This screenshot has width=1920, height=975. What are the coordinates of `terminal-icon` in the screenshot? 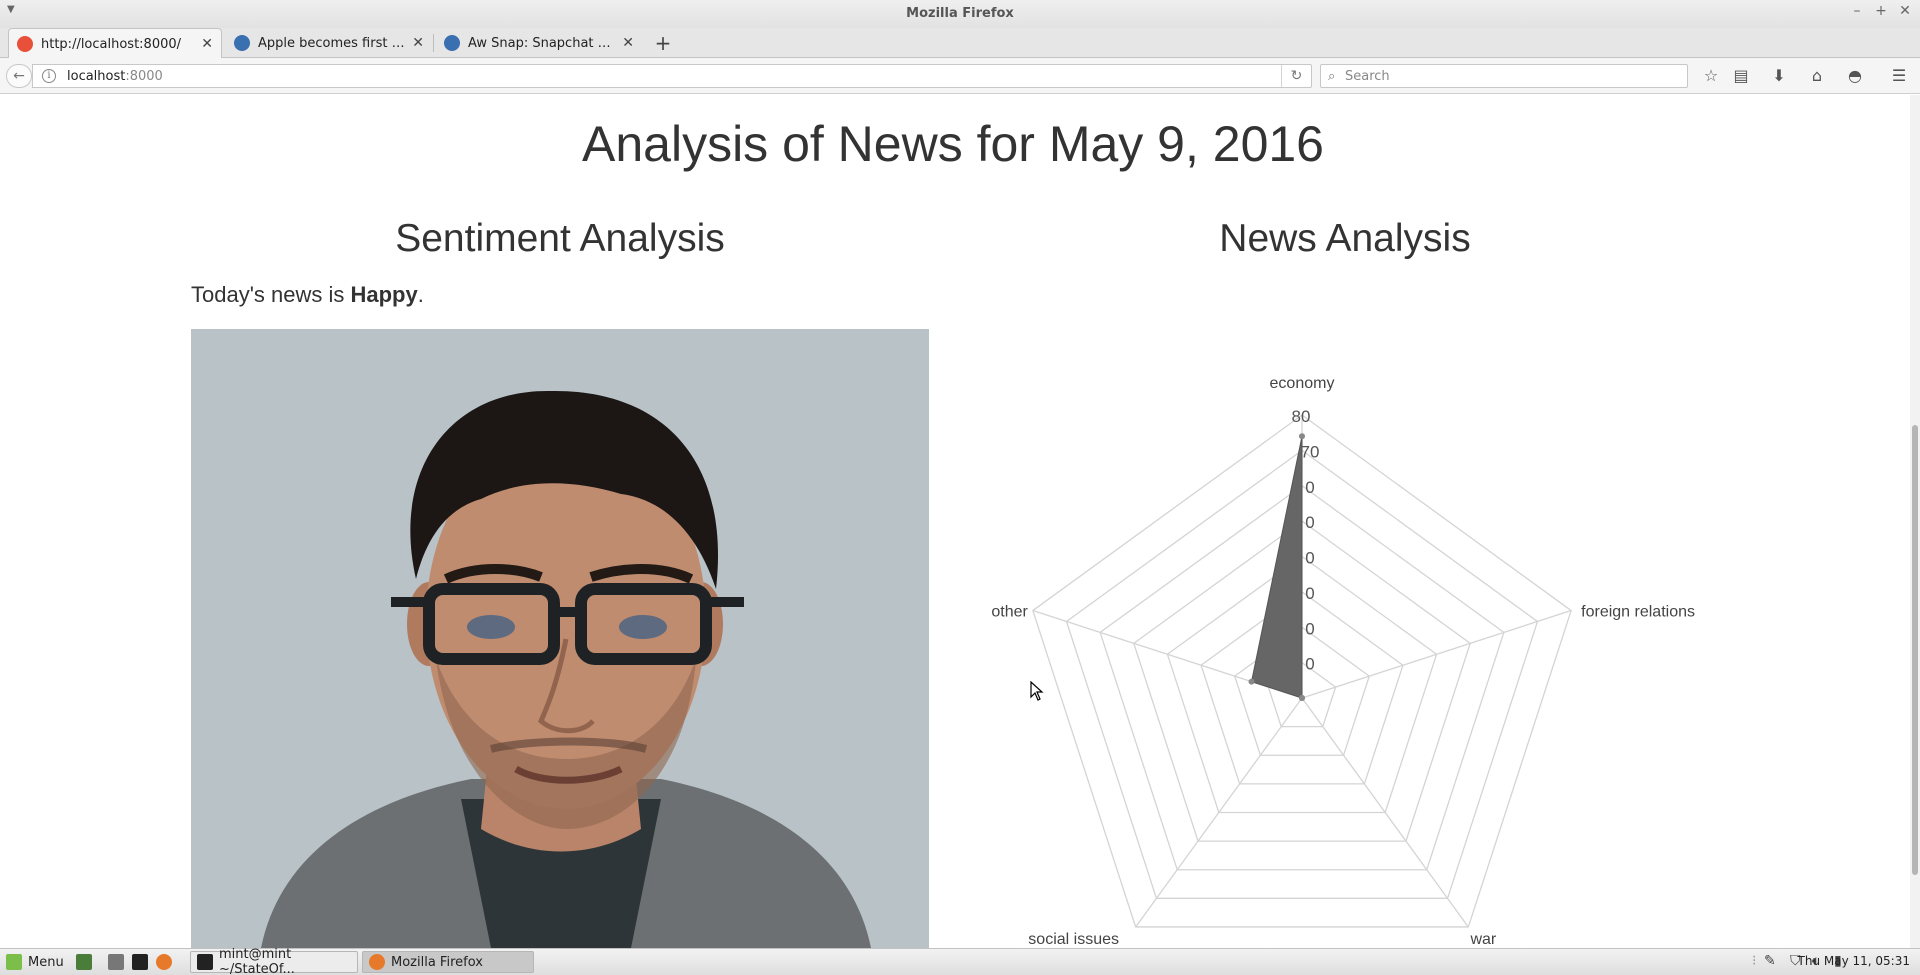 It's located at (205, 962).